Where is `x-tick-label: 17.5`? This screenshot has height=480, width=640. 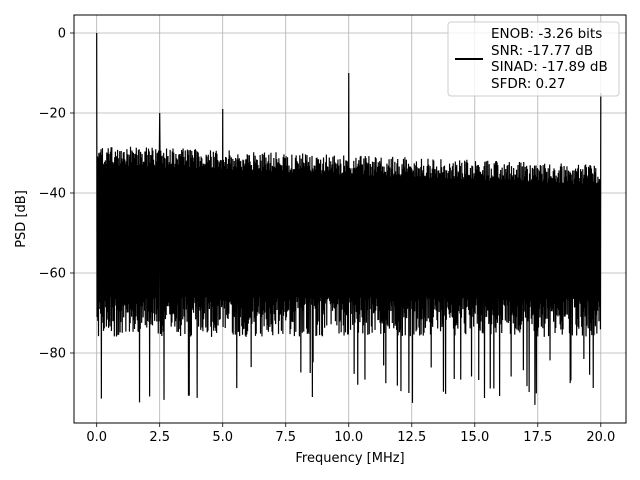
x-tick-label: 17.5 is located at coordinates (537, 437).